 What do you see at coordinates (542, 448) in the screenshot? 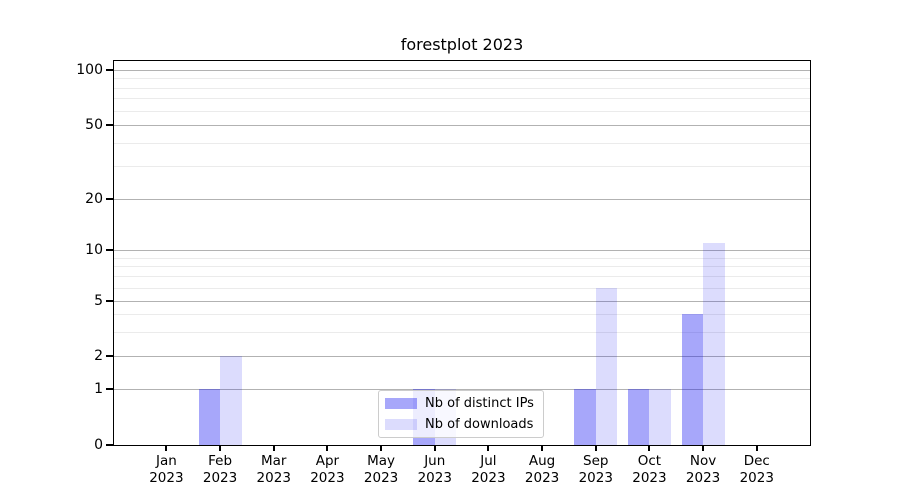
I see `x-tick-aug` at bounding box center [542, 448].